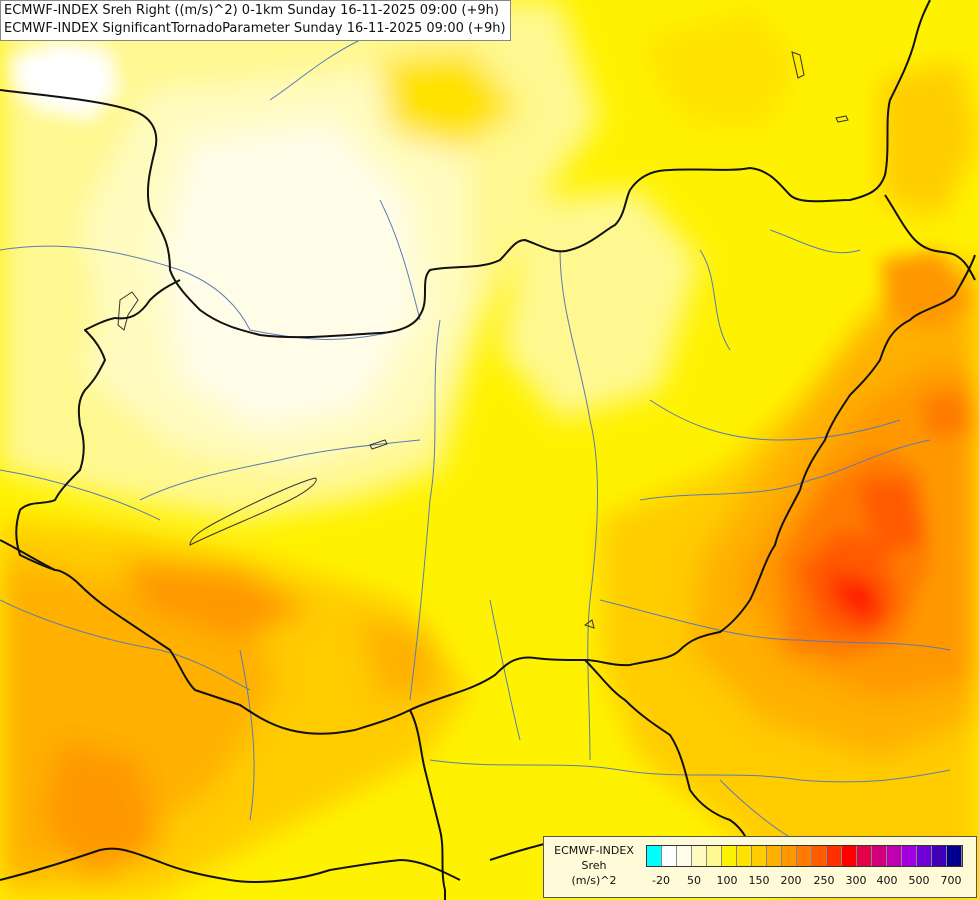 The width and height of the screenshot is (979, 900). I want to click on sreh-core, so click(875, 455).